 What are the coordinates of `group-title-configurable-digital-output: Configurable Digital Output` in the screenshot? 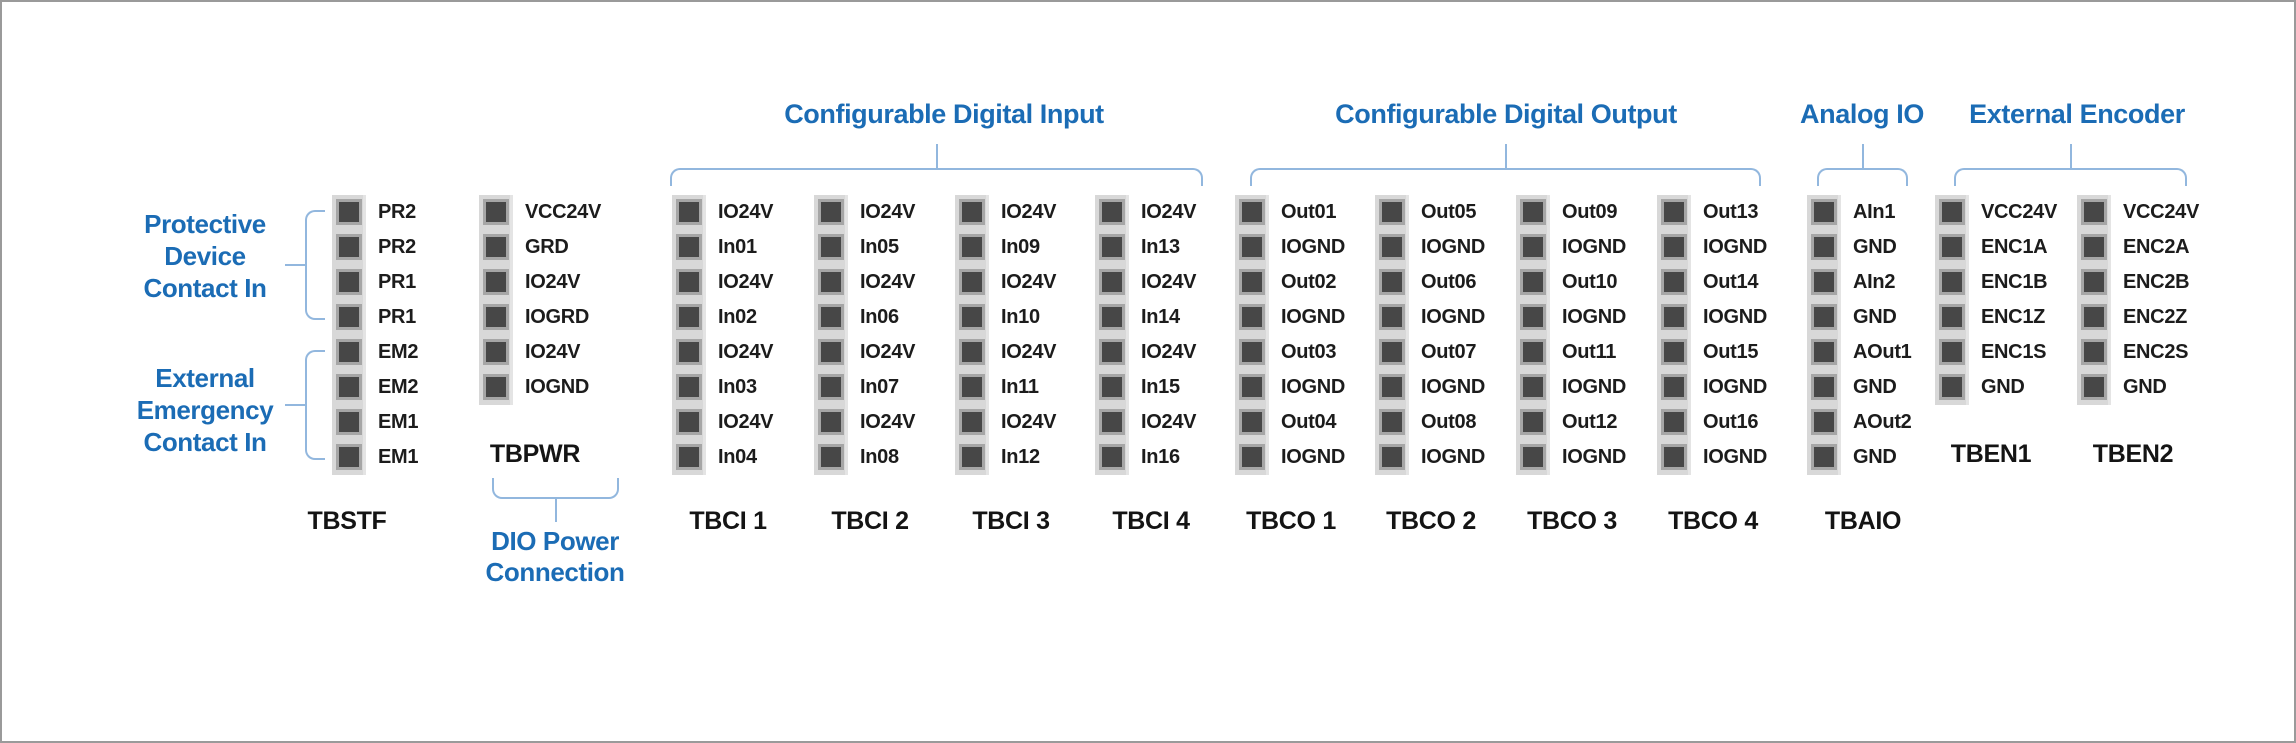 It's located at (1506, 114).